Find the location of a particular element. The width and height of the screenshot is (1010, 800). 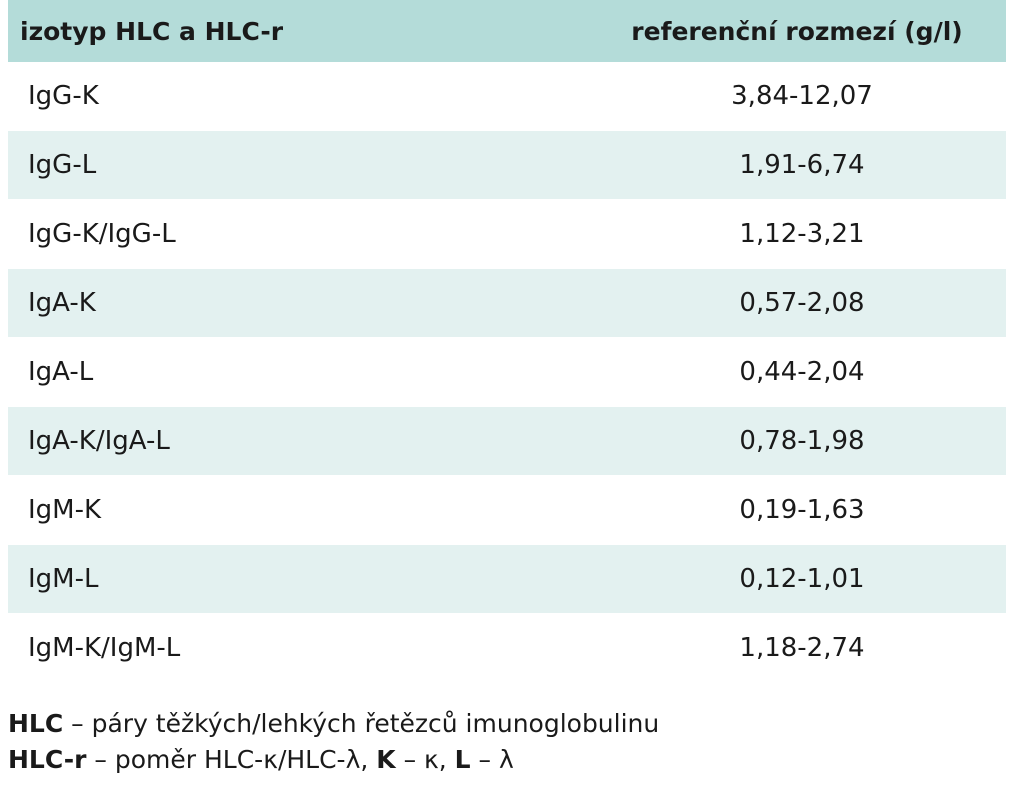

footnote-definition-hlc-r: – poměr HLC-κ/HLC-λ, is located at coordinates (231, 759).